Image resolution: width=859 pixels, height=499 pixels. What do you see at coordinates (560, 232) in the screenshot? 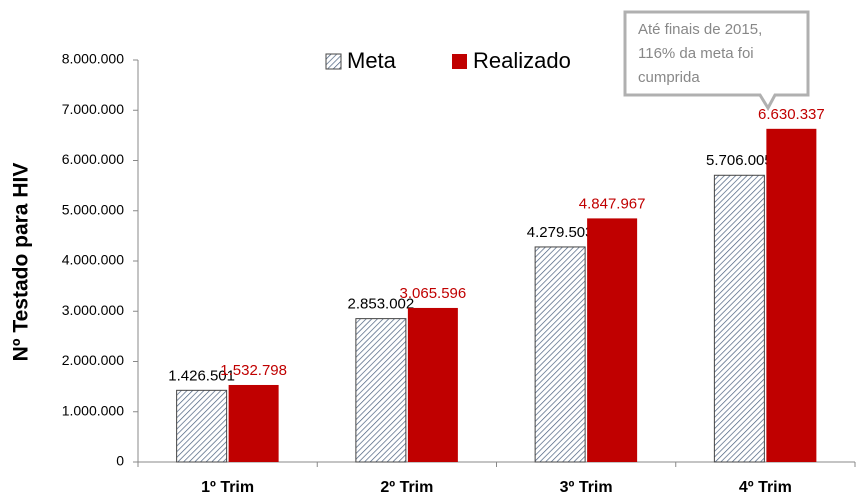
I see `value-label: 4.279.503` at bounding box center [560, 232].